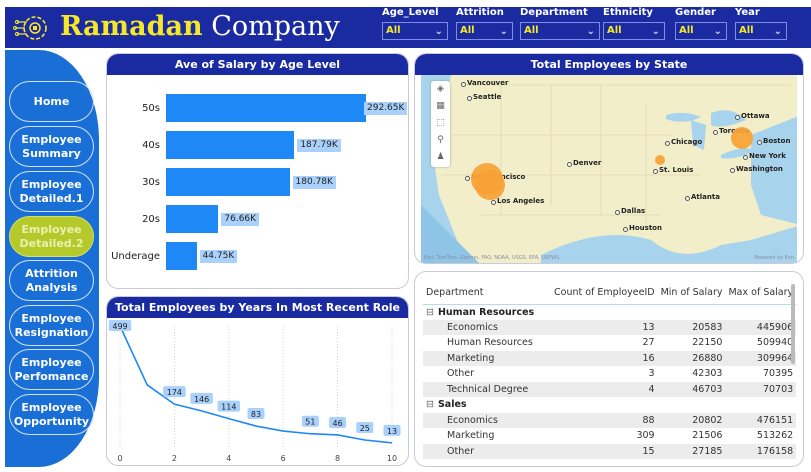  I want to click on bar-category-label: 20s, so click(151, 219).